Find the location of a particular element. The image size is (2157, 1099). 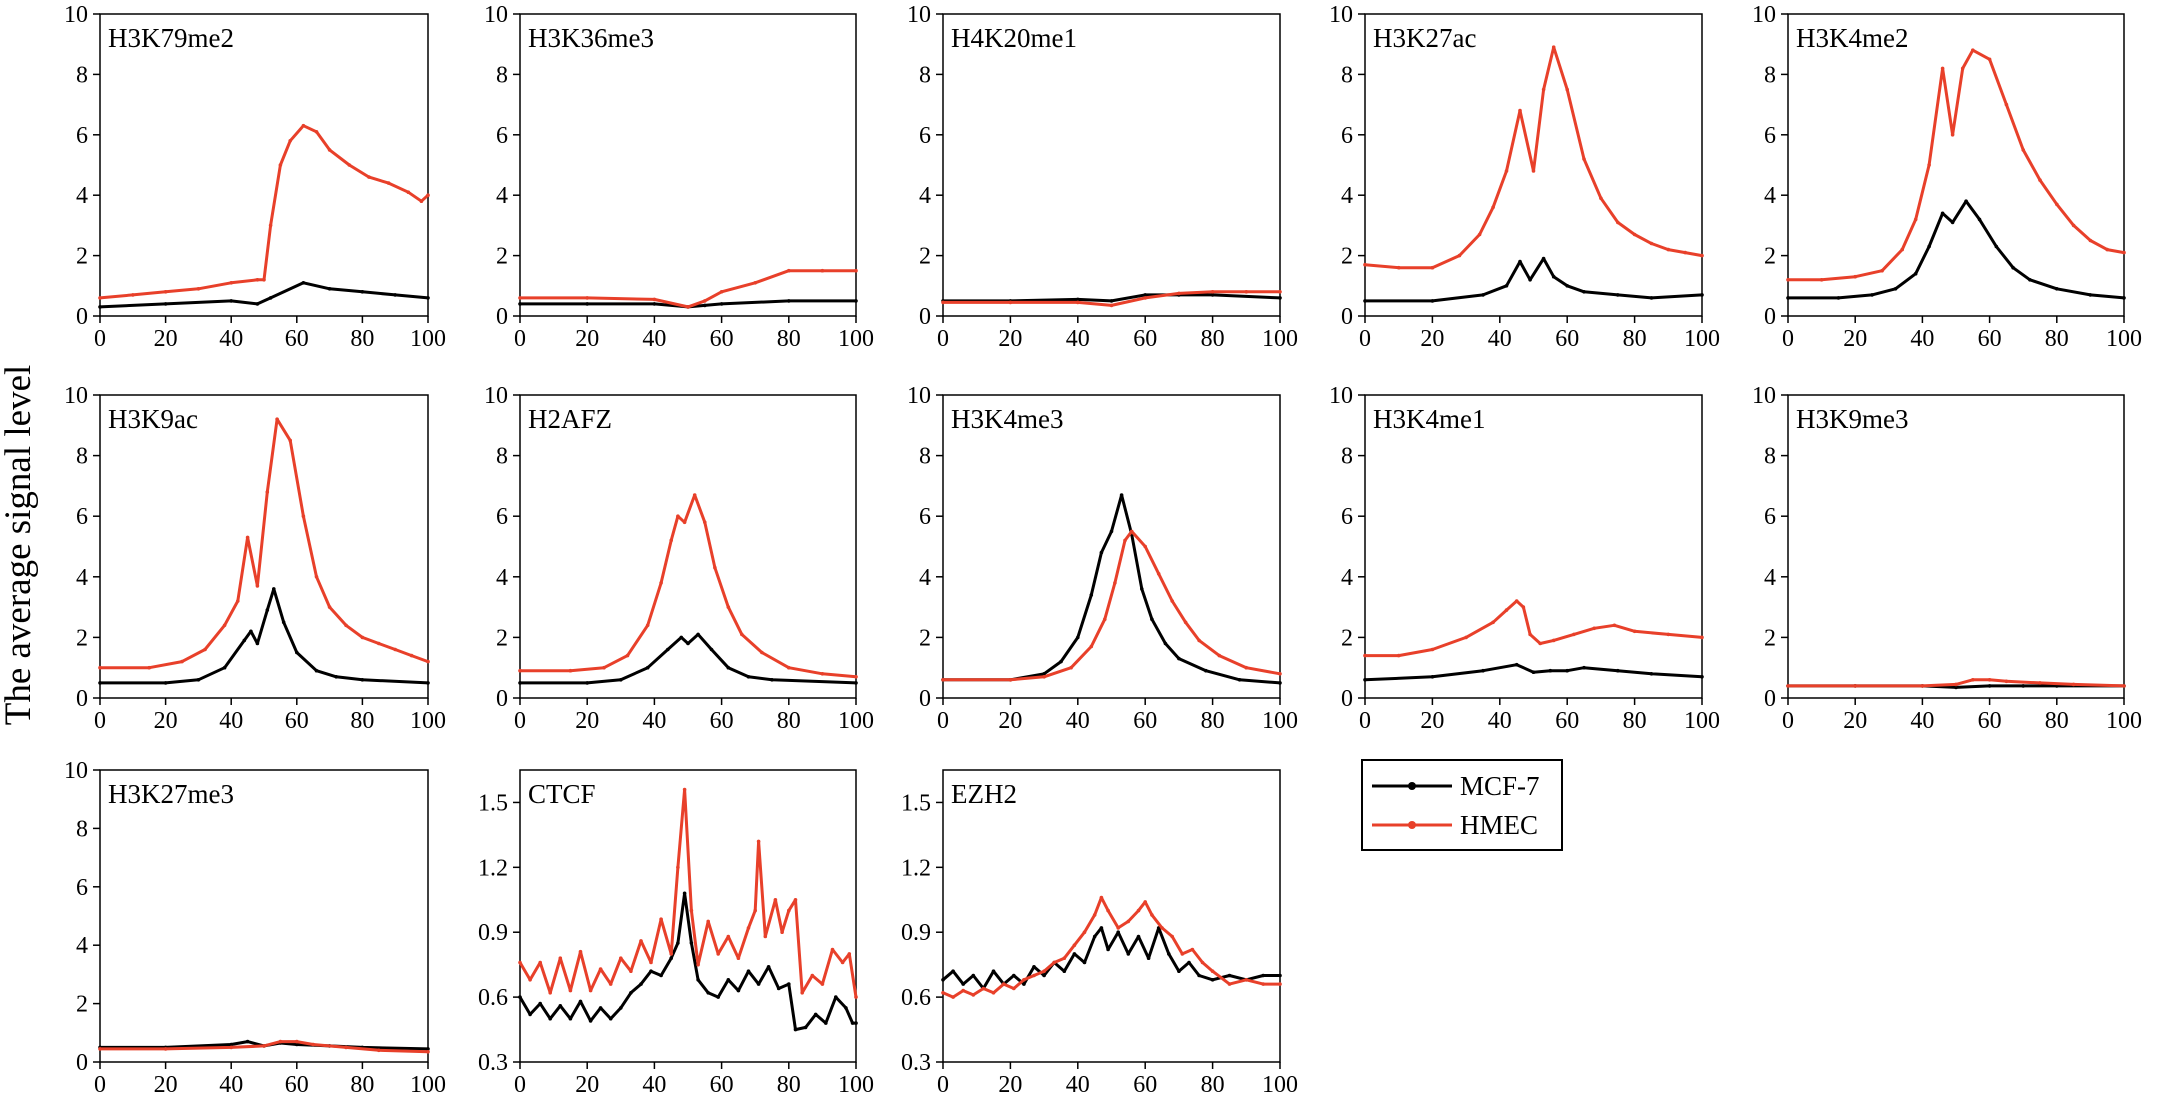

chart-panel: 0 20 40 60 80 100 0 2 4 6 8 10 H3K79me2 is located at coordinates (255, 177).